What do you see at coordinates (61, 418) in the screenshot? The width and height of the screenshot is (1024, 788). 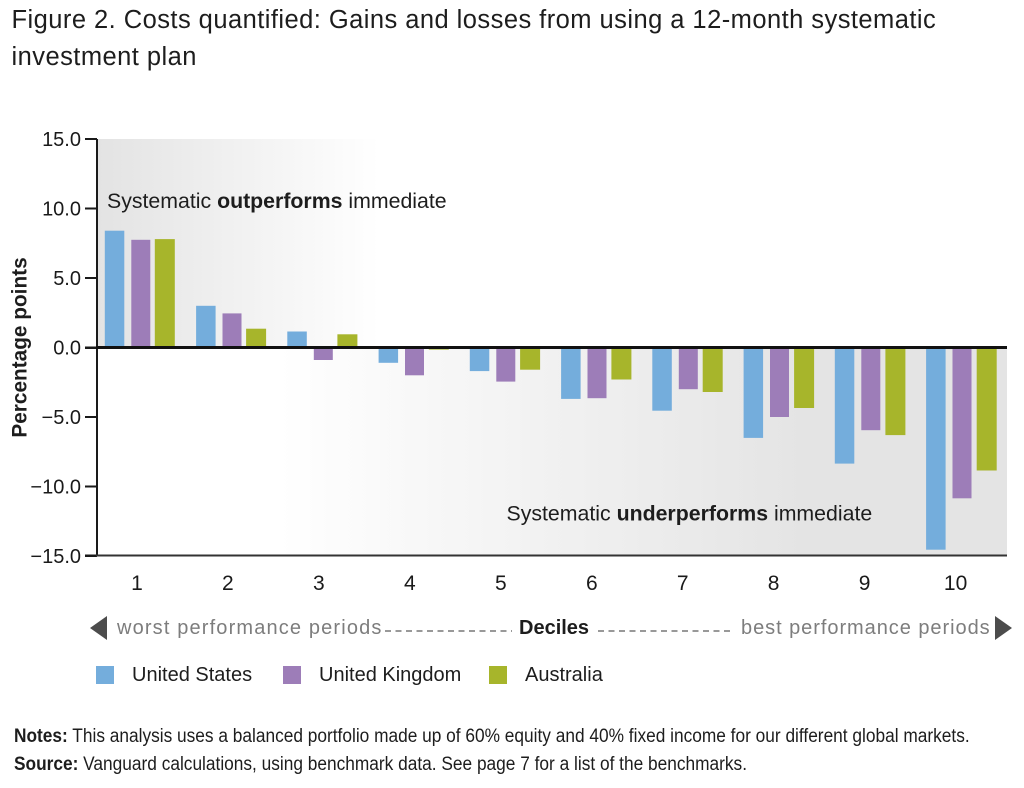 I see `svg-text: −5.0` at bounding box center [61, 418].